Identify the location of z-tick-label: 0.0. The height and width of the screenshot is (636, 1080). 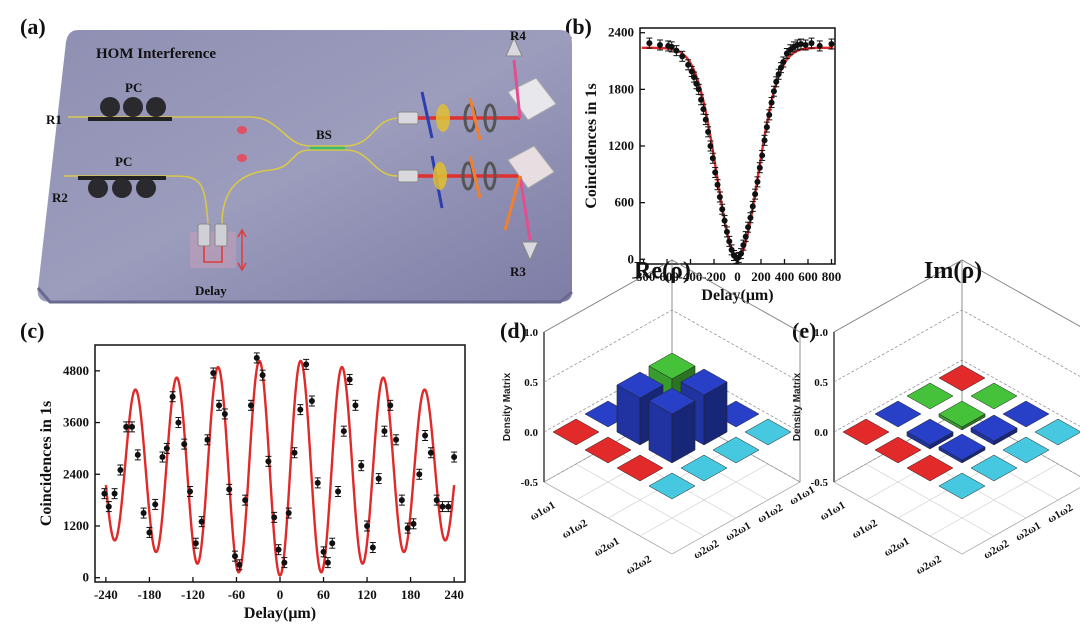
(821, 433).